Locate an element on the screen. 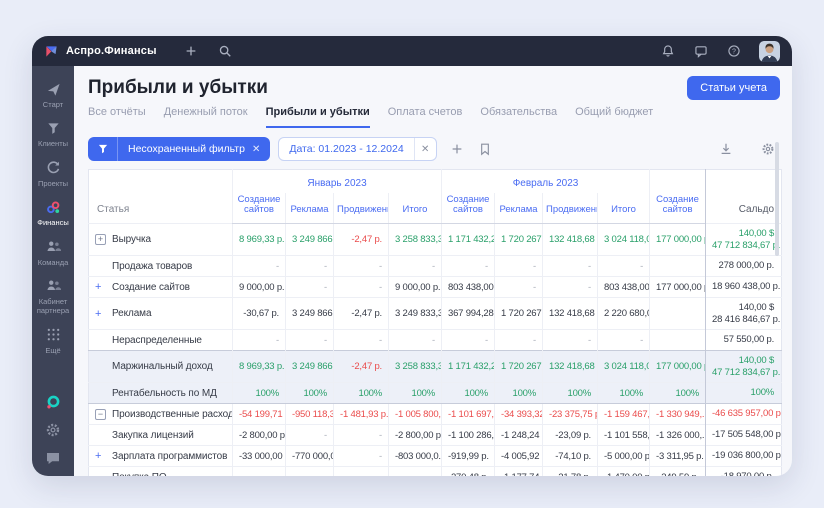 The height and width of the screenshot is (508, 824). sidebar-item-finance: Финансы is located at coordinates (53, 213).